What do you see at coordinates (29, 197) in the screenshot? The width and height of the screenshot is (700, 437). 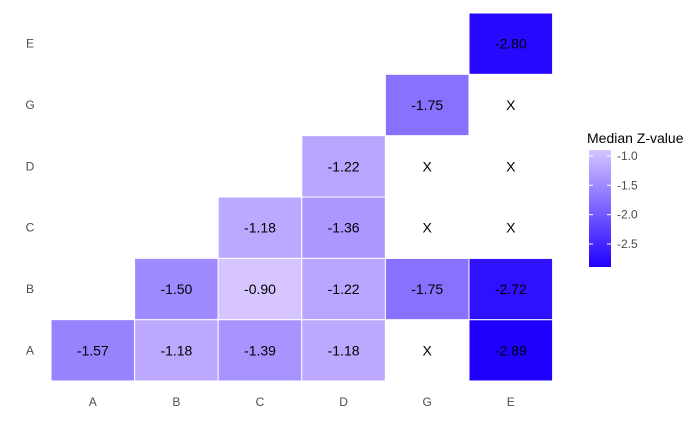 I see `y-axis: A B C D G E` at bounding box center [29, 197].